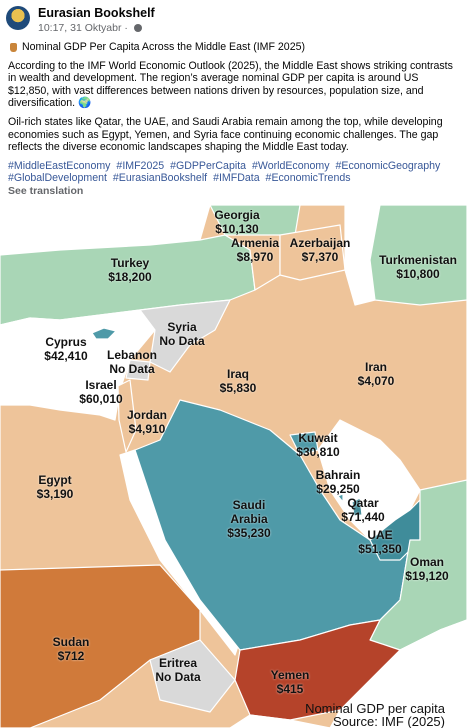 This screenshot has width=467, height=728. I want to click on country-value: $51,350, so click(380, 549).